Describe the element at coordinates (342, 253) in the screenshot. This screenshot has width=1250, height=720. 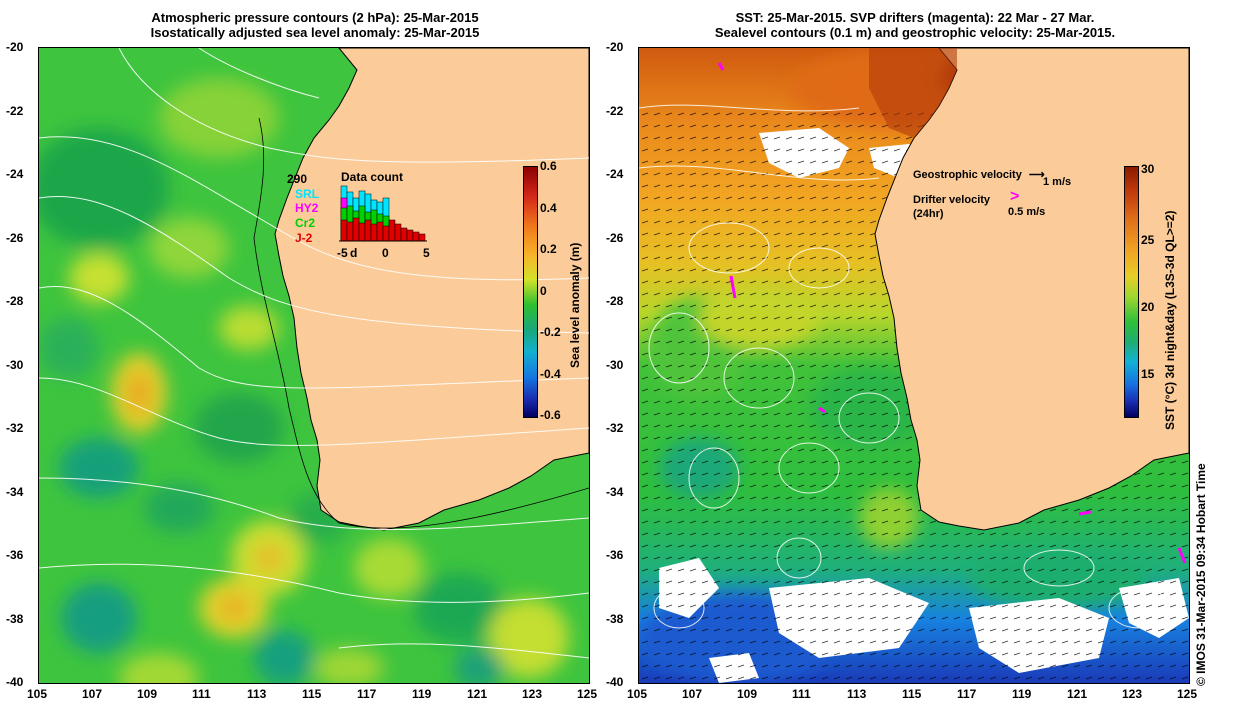
I see `histogram-axis-neg5: -5` at that location.